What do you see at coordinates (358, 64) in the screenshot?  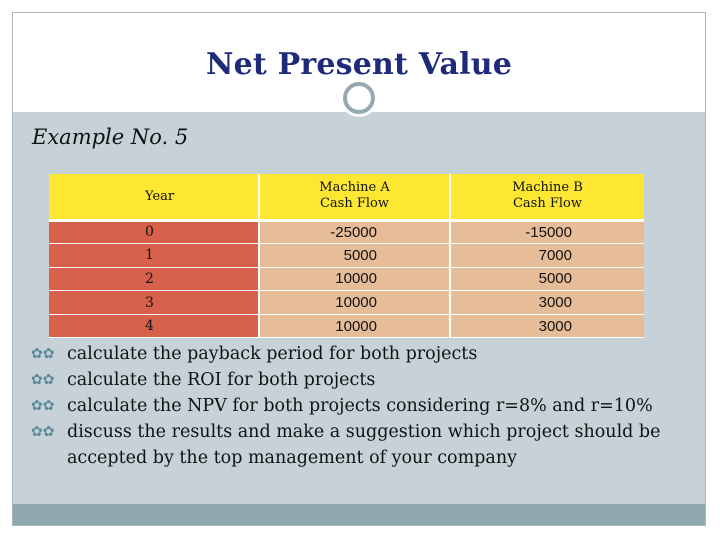 I see `slide-title: Net Present Value` at bounding box center [358, 64].